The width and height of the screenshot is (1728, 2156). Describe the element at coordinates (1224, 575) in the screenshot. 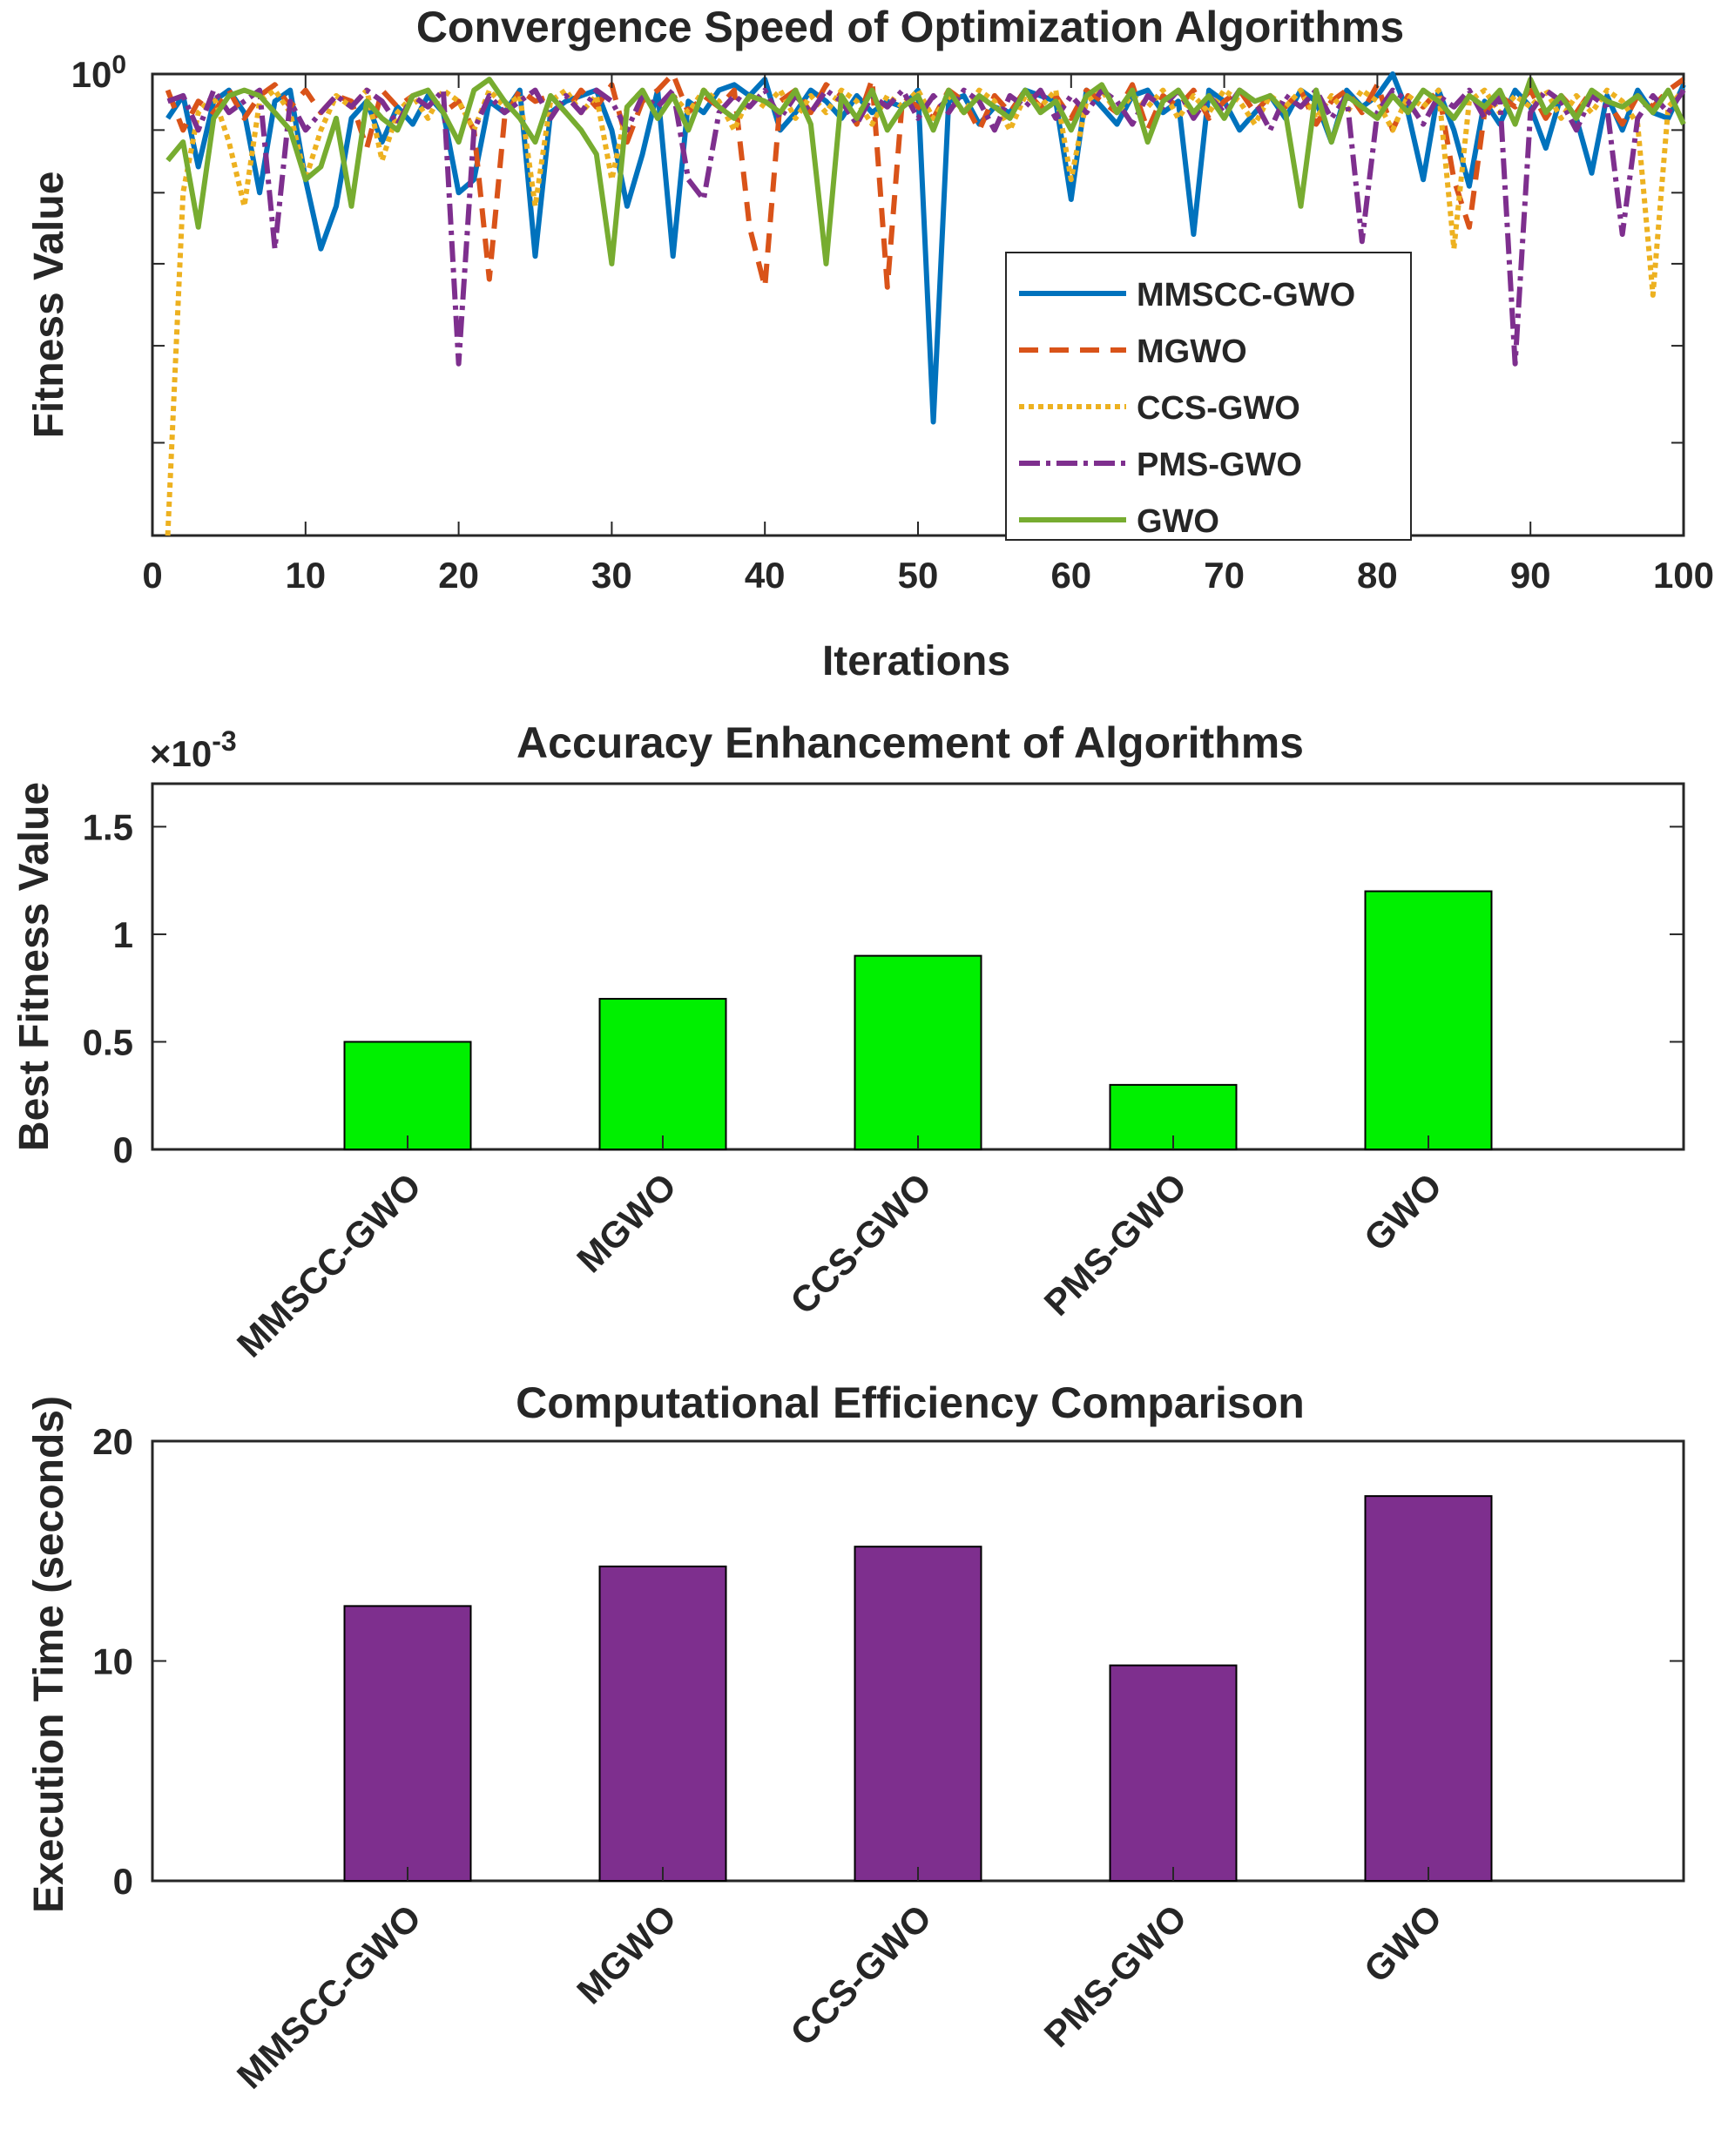

I see `x-tick-label: 70` at that location.